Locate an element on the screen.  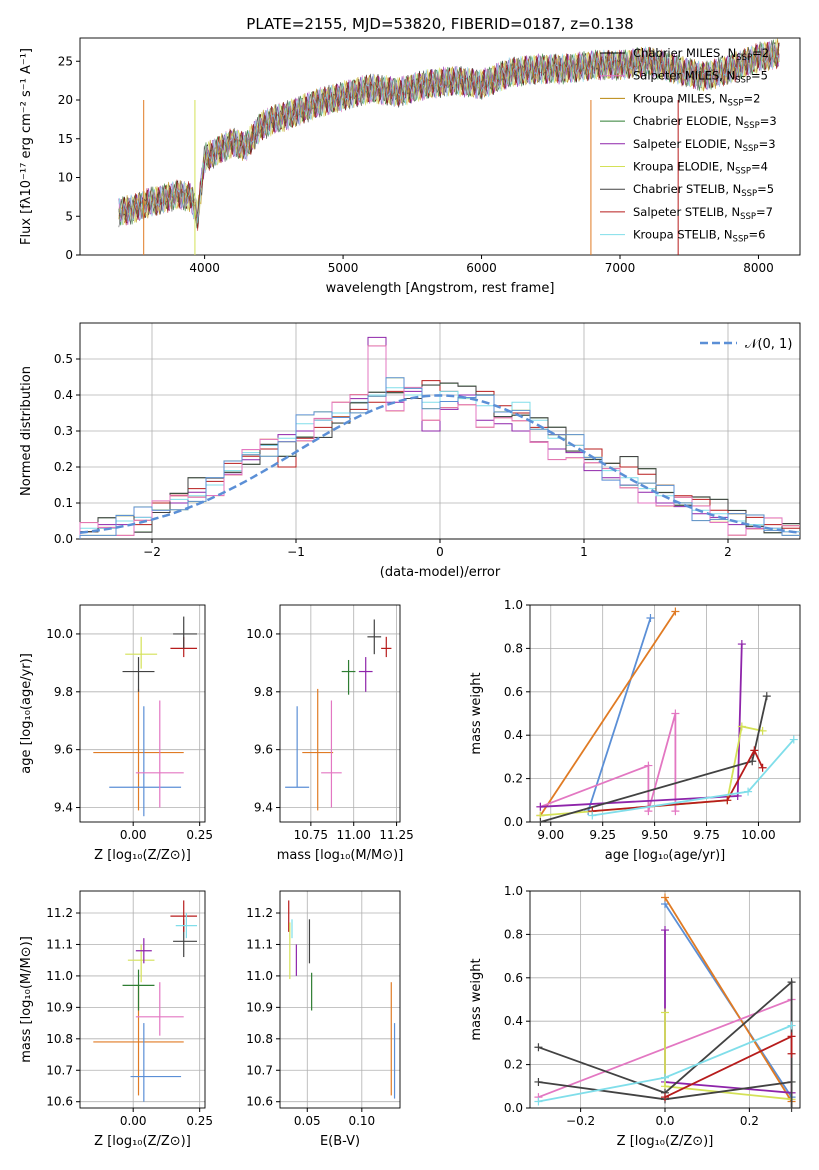
age_vs_mass-panel is located at coordinates (338, 715).